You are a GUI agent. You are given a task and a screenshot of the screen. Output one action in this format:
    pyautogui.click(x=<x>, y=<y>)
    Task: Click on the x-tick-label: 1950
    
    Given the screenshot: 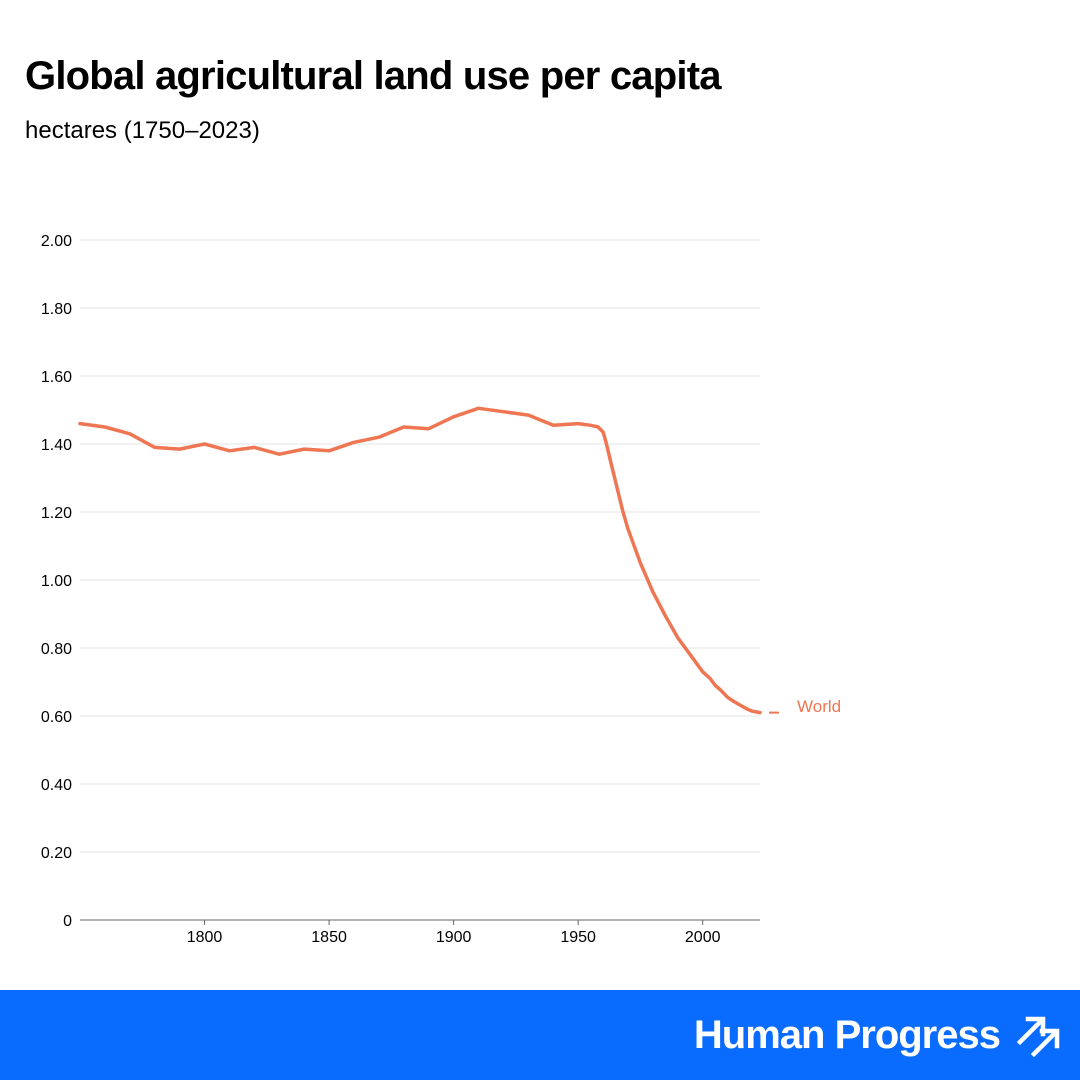 What is the action you would take?
    pyautogui.click(x=578, y=937)
    